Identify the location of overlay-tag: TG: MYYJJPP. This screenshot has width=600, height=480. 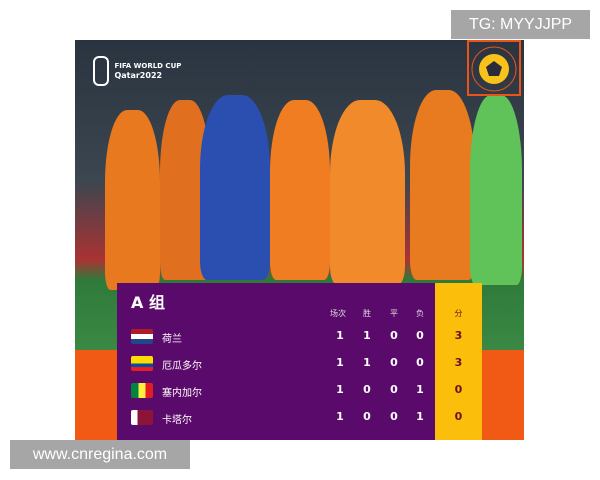
(520, 24).